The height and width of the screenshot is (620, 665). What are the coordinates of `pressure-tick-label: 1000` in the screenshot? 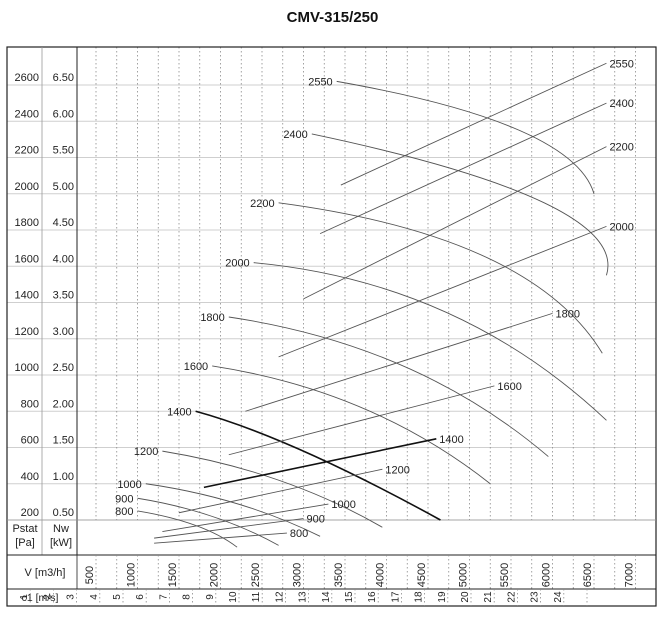 It's located at (27, 368).